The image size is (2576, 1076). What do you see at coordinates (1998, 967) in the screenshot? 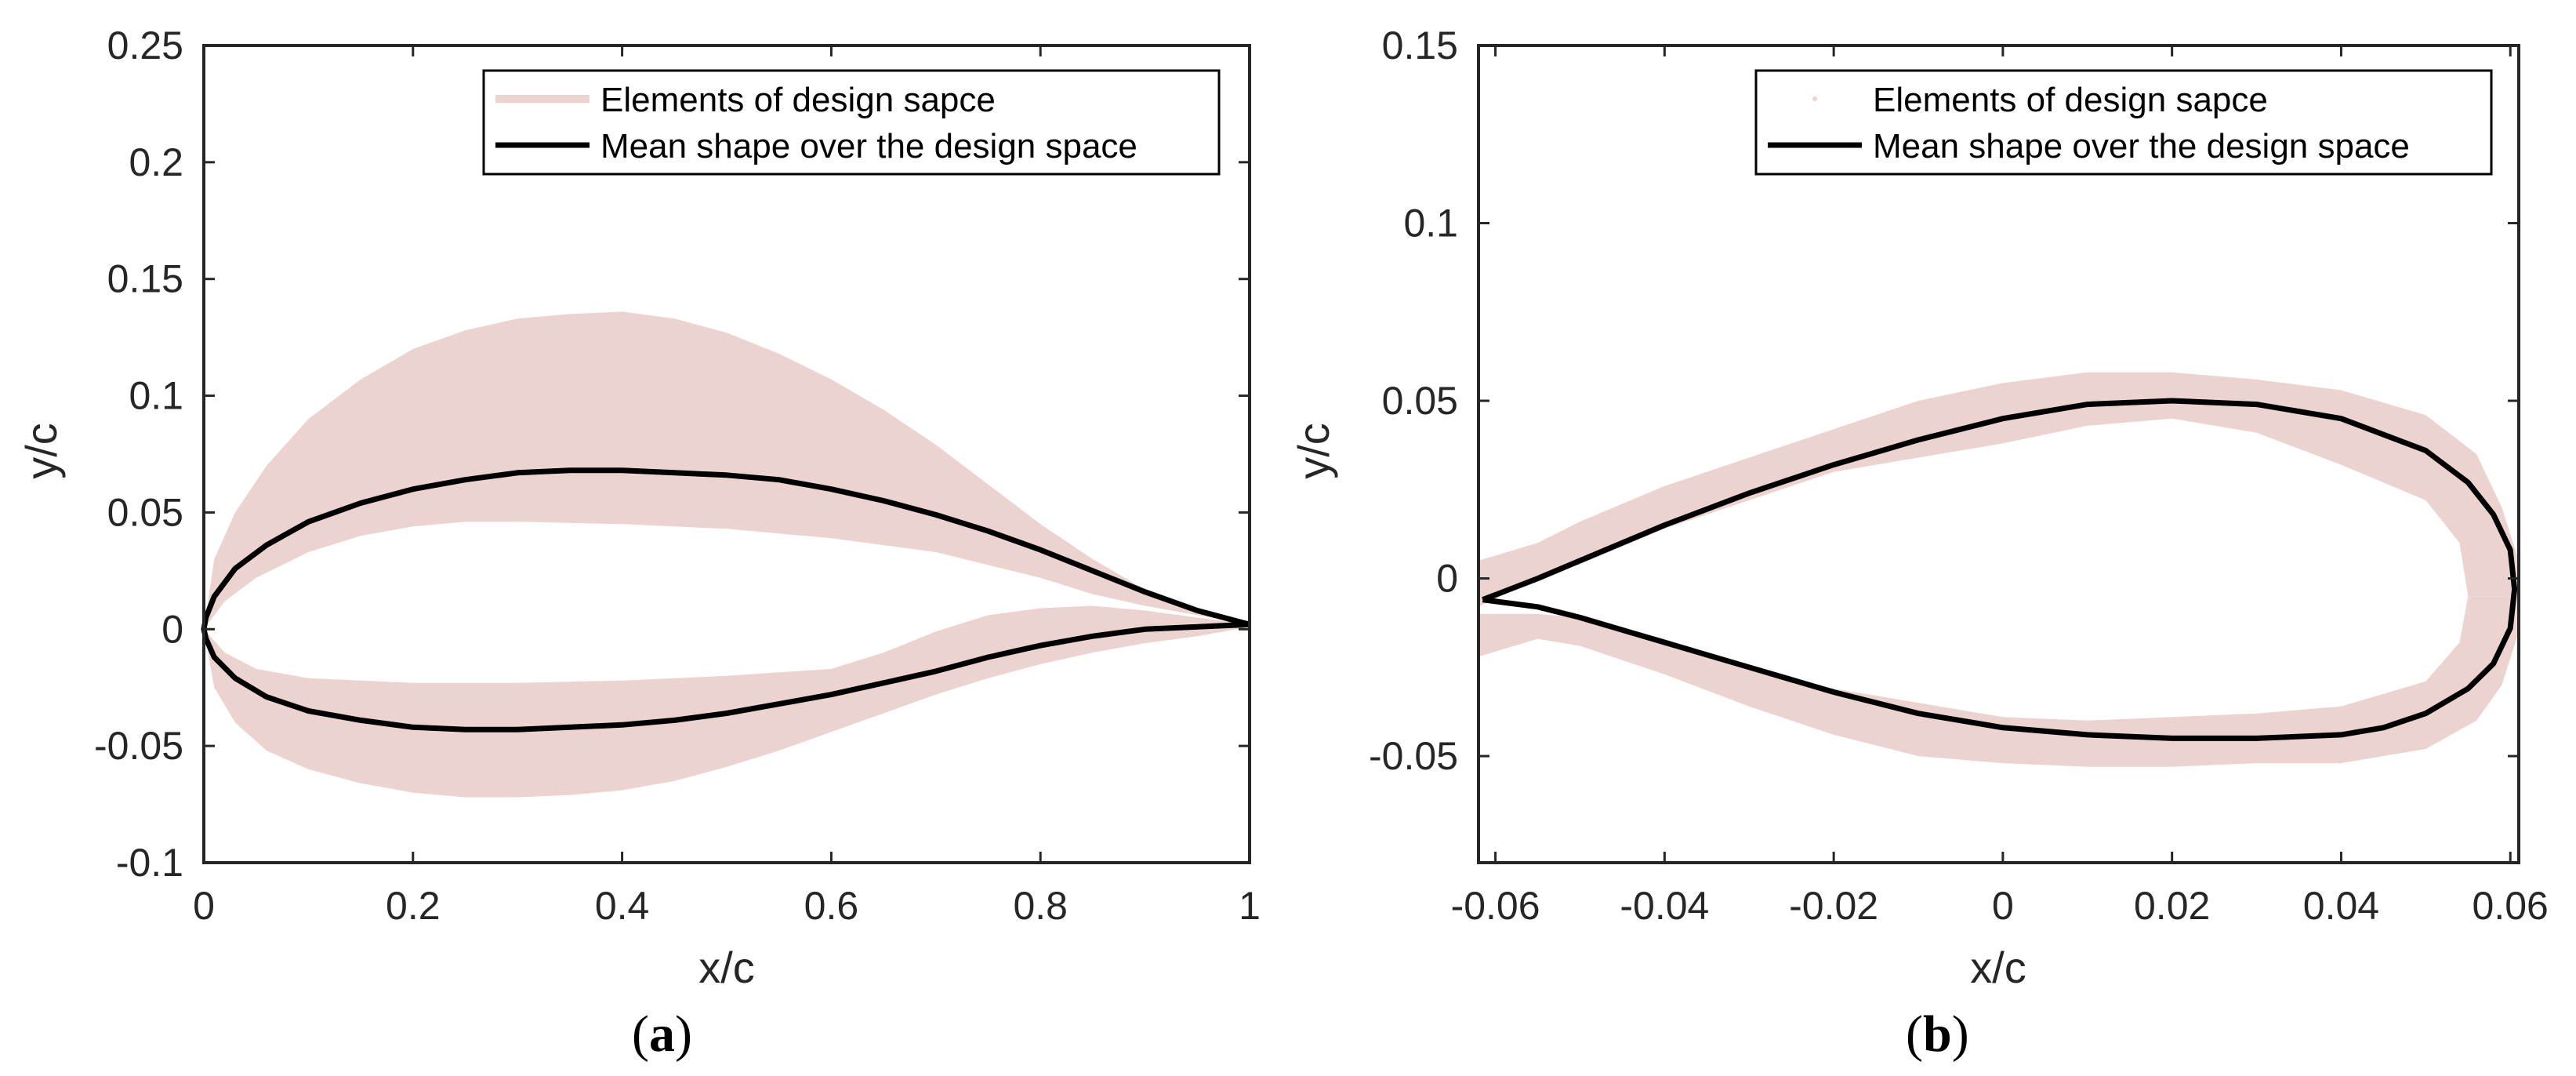
I see `panel-b-x-axis-label: x/c` at bounding box center [1998, 967].